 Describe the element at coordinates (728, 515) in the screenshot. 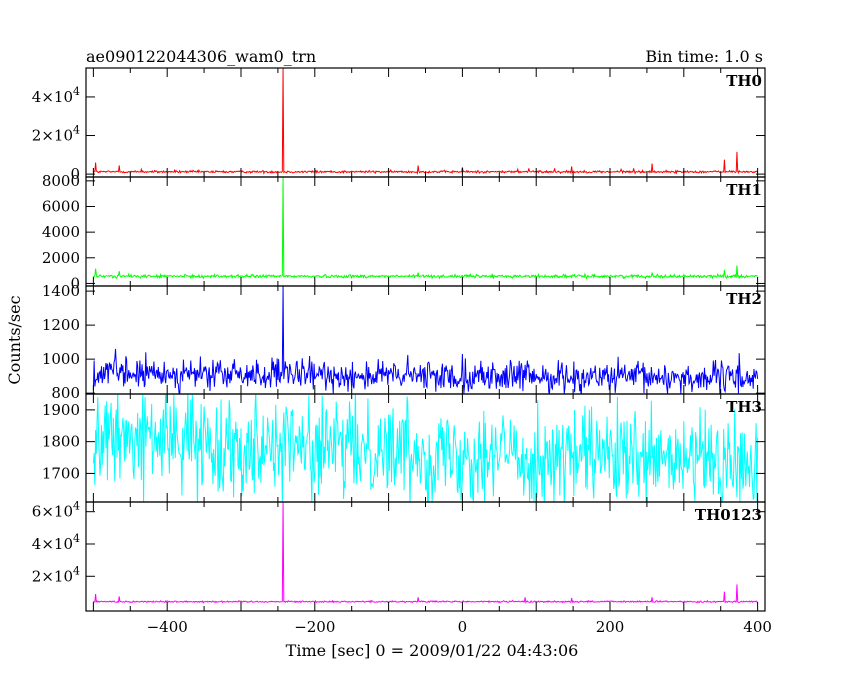

I see `panel-label-th0123: TH0123` at that location.